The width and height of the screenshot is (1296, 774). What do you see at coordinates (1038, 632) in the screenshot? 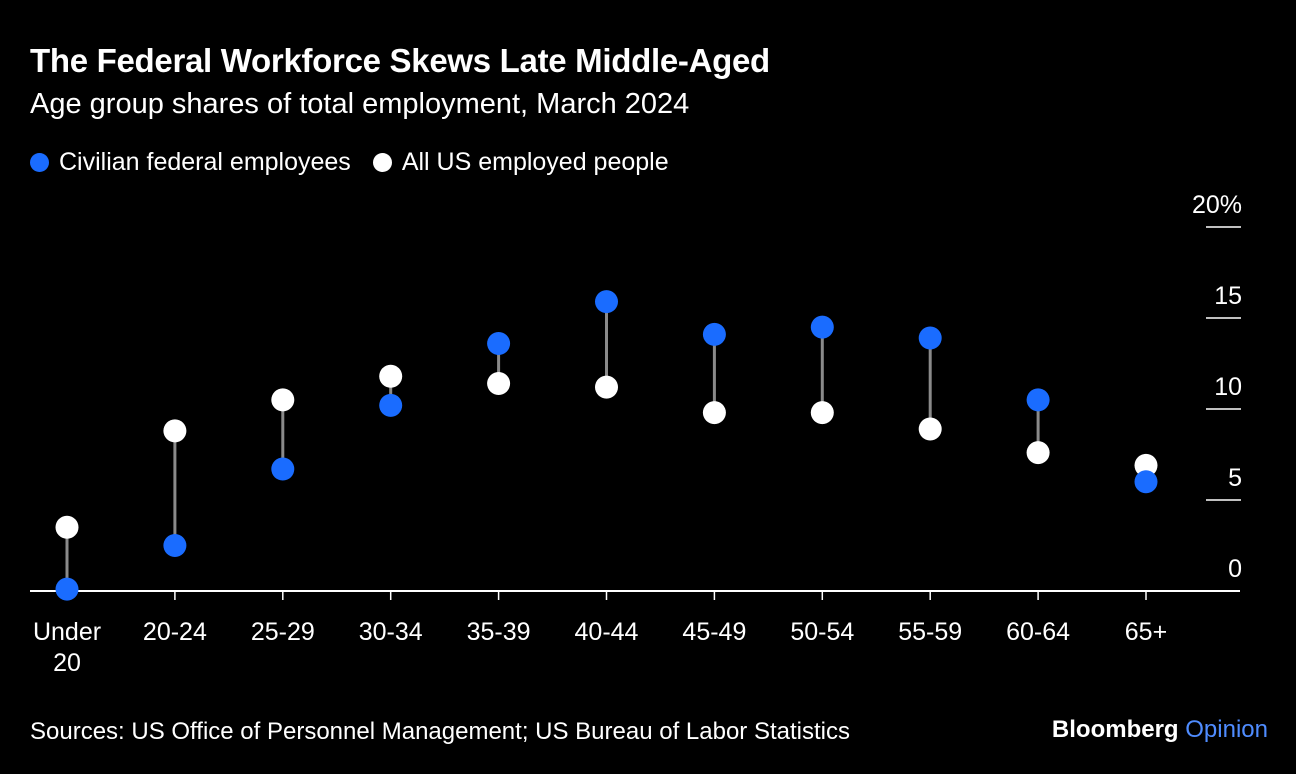
I see `x-tick-label: 60-64` at bounding box center [1038, 632].